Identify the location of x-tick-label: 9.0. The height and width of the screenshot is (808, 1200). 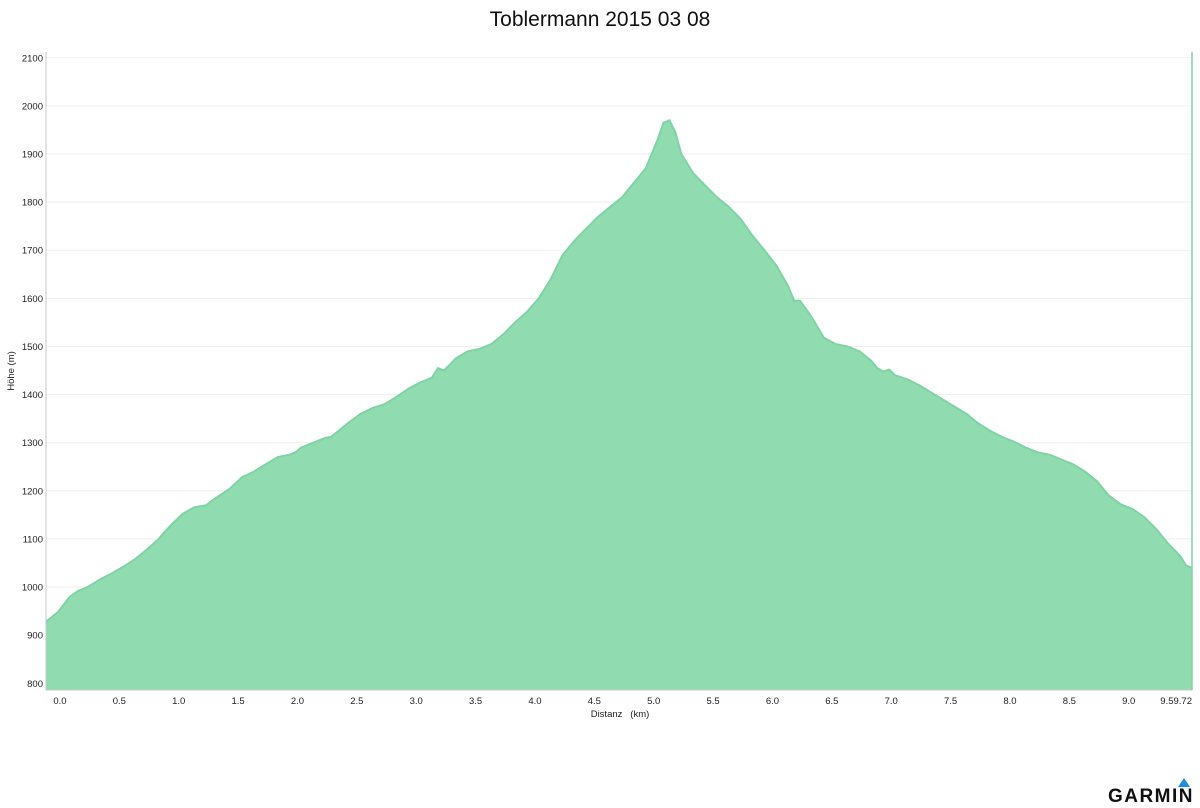
(1128, 701).